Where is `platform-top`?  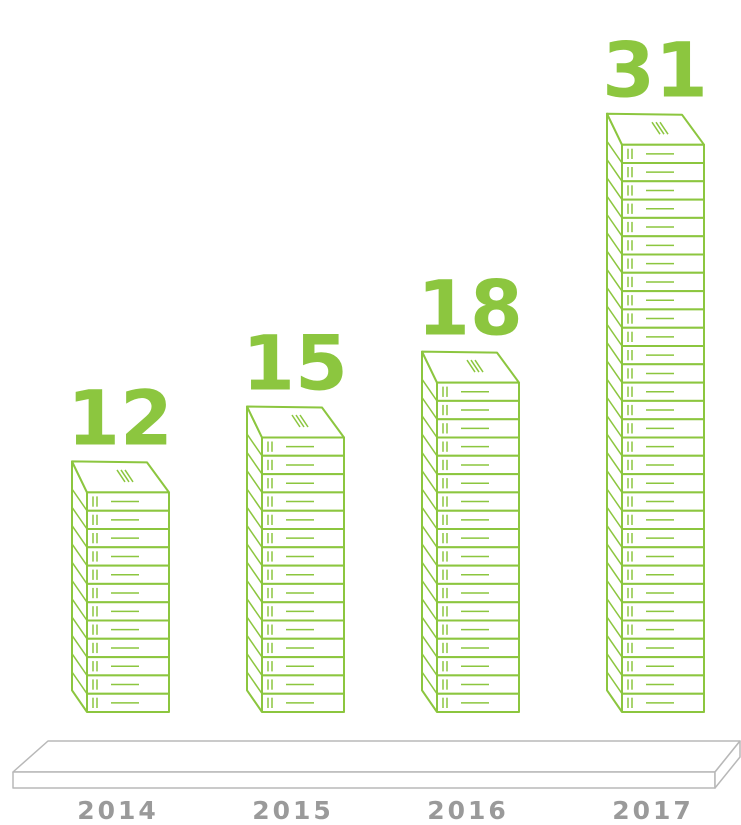
platform-top is located at coordinates (376, 756).